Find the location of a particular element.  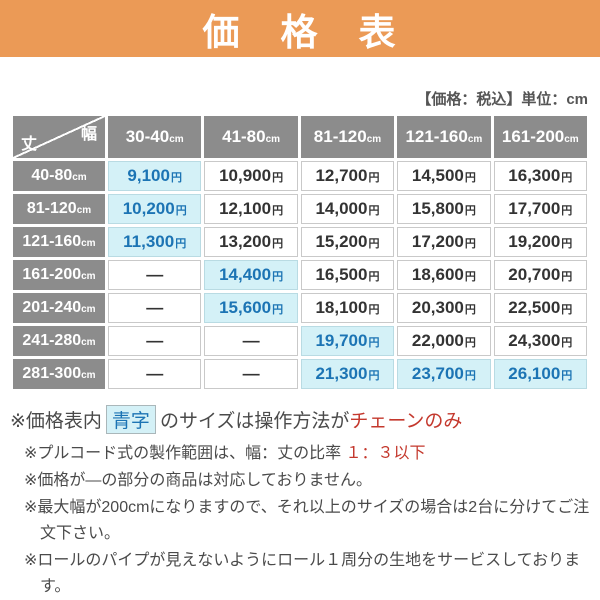

note-text: ※価格が—の部分の商品は対応しておりません。 is located at coordinates (198, 480).